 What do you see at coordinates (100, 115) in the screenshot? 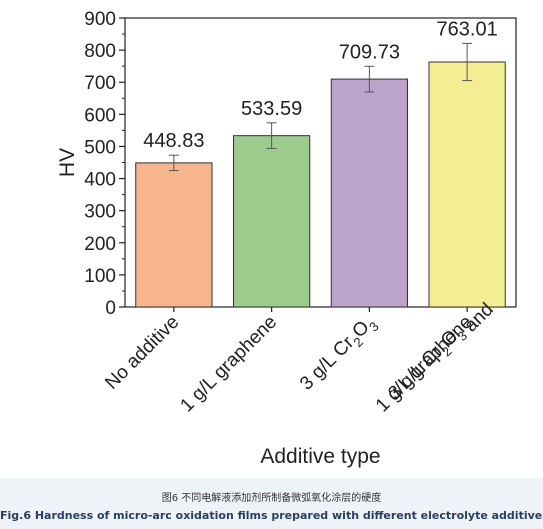
I see `y-tick-label: 600` at bounding box center [100, 115].